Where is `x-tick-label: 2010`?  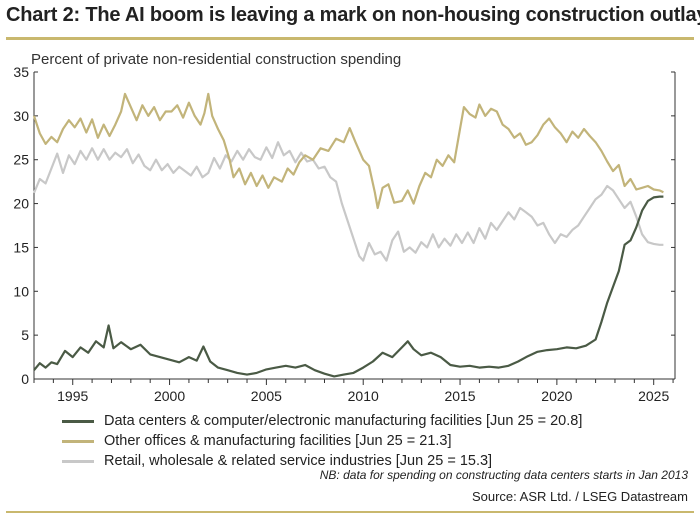
x-tick-label: 2010 is located at coordinates (363, 396).